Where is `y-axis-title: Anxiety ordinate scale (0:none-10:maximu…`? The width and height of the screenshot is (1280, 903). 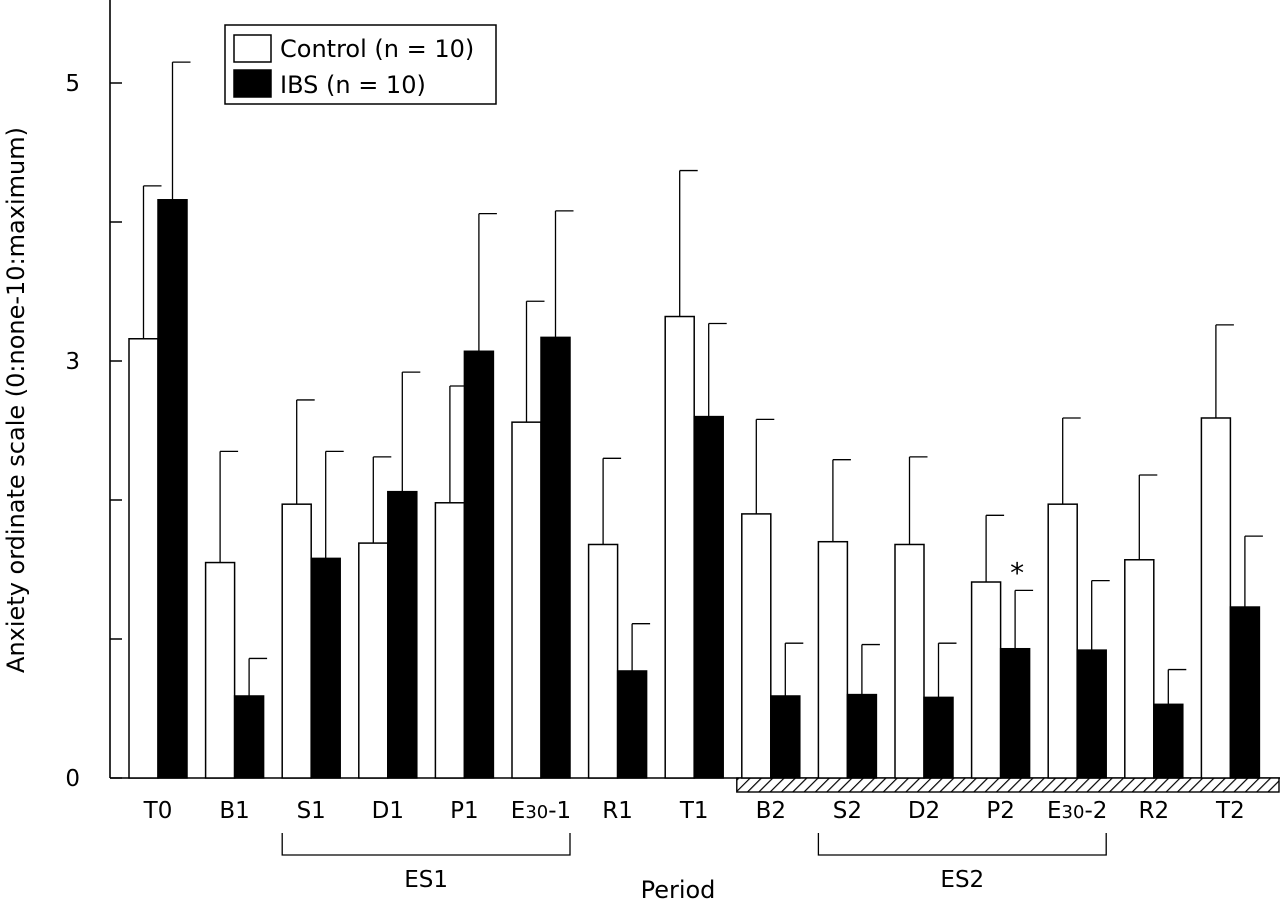 y-axis-title: Anxiety ordinate scale (0:none-10:maximu… is located at coordinates (16, 400).